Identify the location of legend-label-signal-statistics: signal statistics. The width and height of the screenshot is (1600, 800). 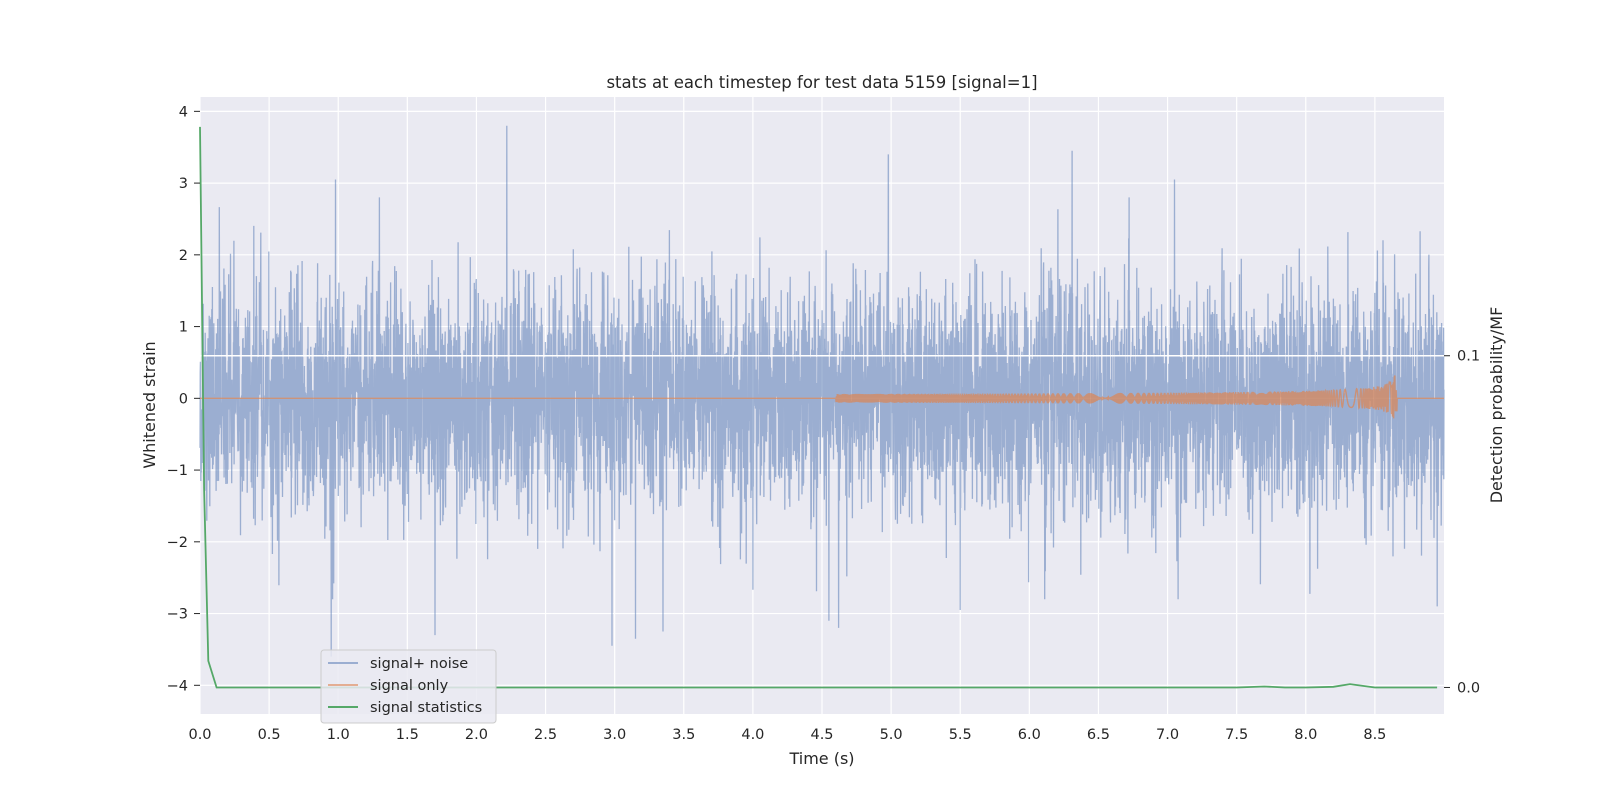
(426, 708).